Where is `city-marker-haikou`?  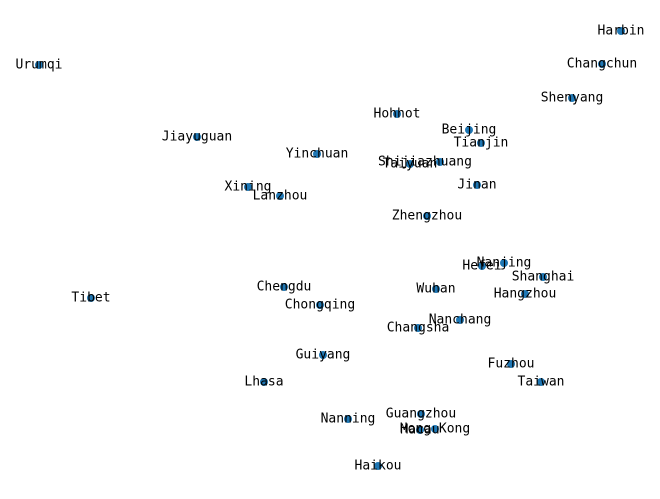 city-marker-haikou is located at coordinates (378, 466).